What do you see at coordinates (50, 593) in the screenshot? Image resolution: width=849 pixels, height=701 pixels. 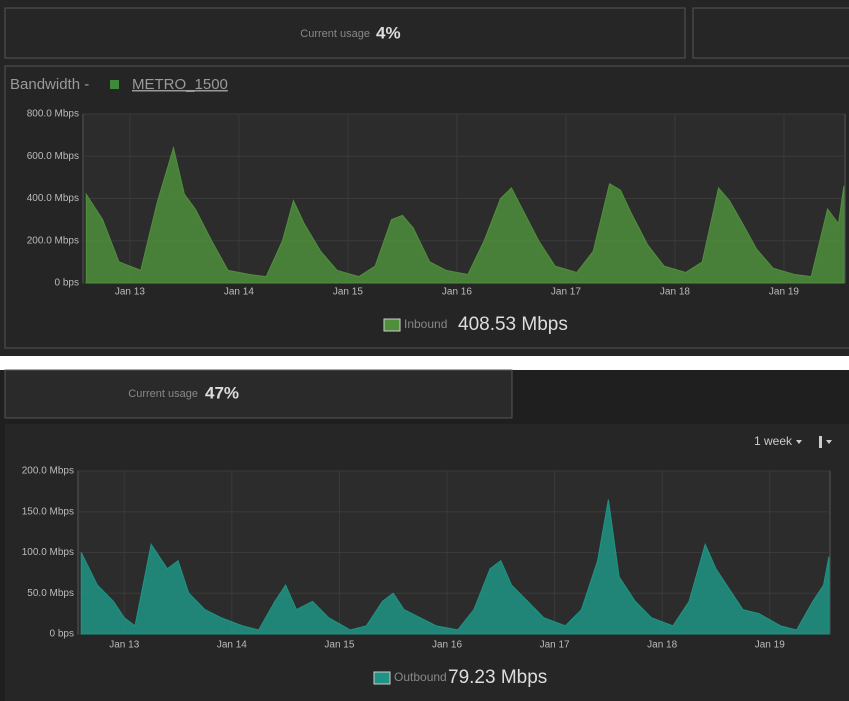 I see `y-tick-label: 50.0 Mbps` at bounding box center [50, 593].